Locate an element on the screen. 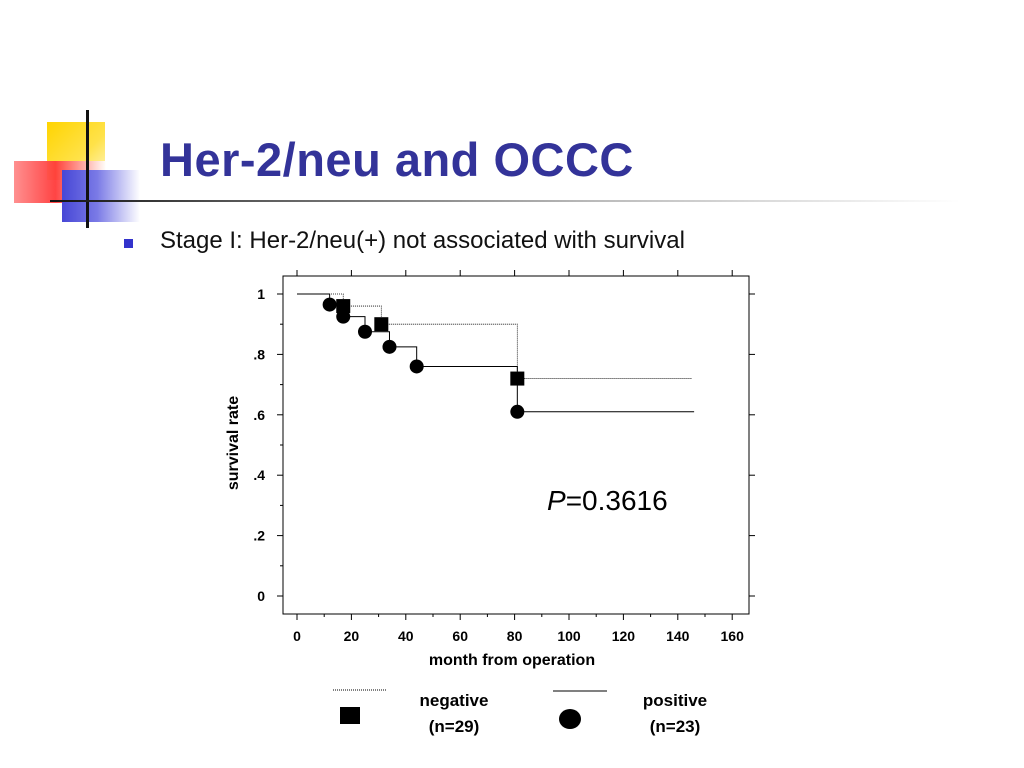 The height and width of the screenshot is (768, 1024). y-tick-label: .4 is located at coordinates (259, 475).